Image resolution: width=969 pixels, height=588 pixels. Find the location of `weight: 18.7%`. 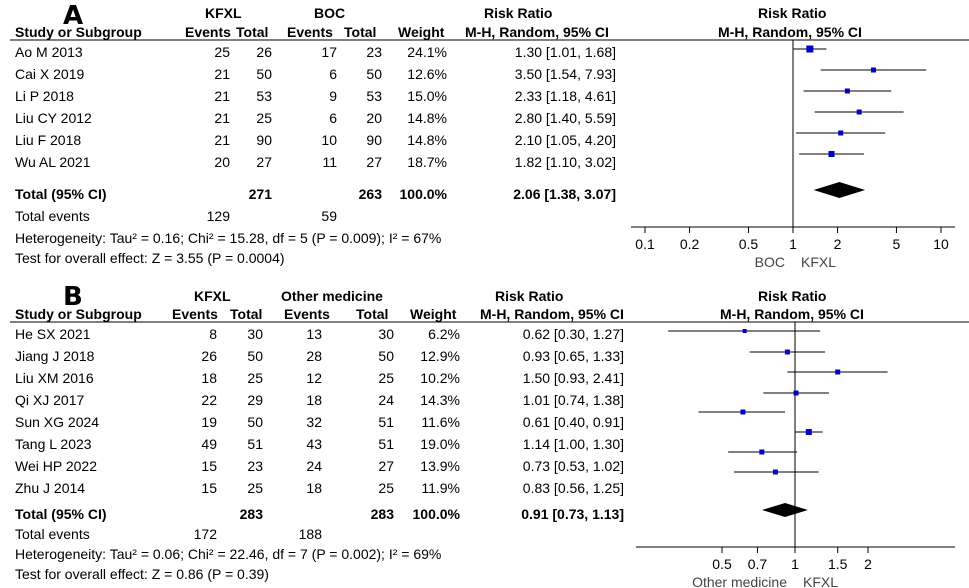

weight: 18.7% is located at coordinates (427, 162).